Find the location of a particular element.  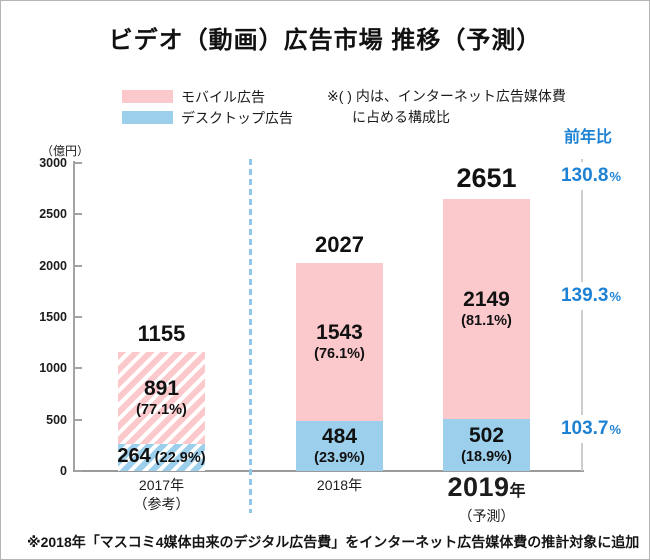

yoy-value: 130.8% is located at coordinates (591, 176).